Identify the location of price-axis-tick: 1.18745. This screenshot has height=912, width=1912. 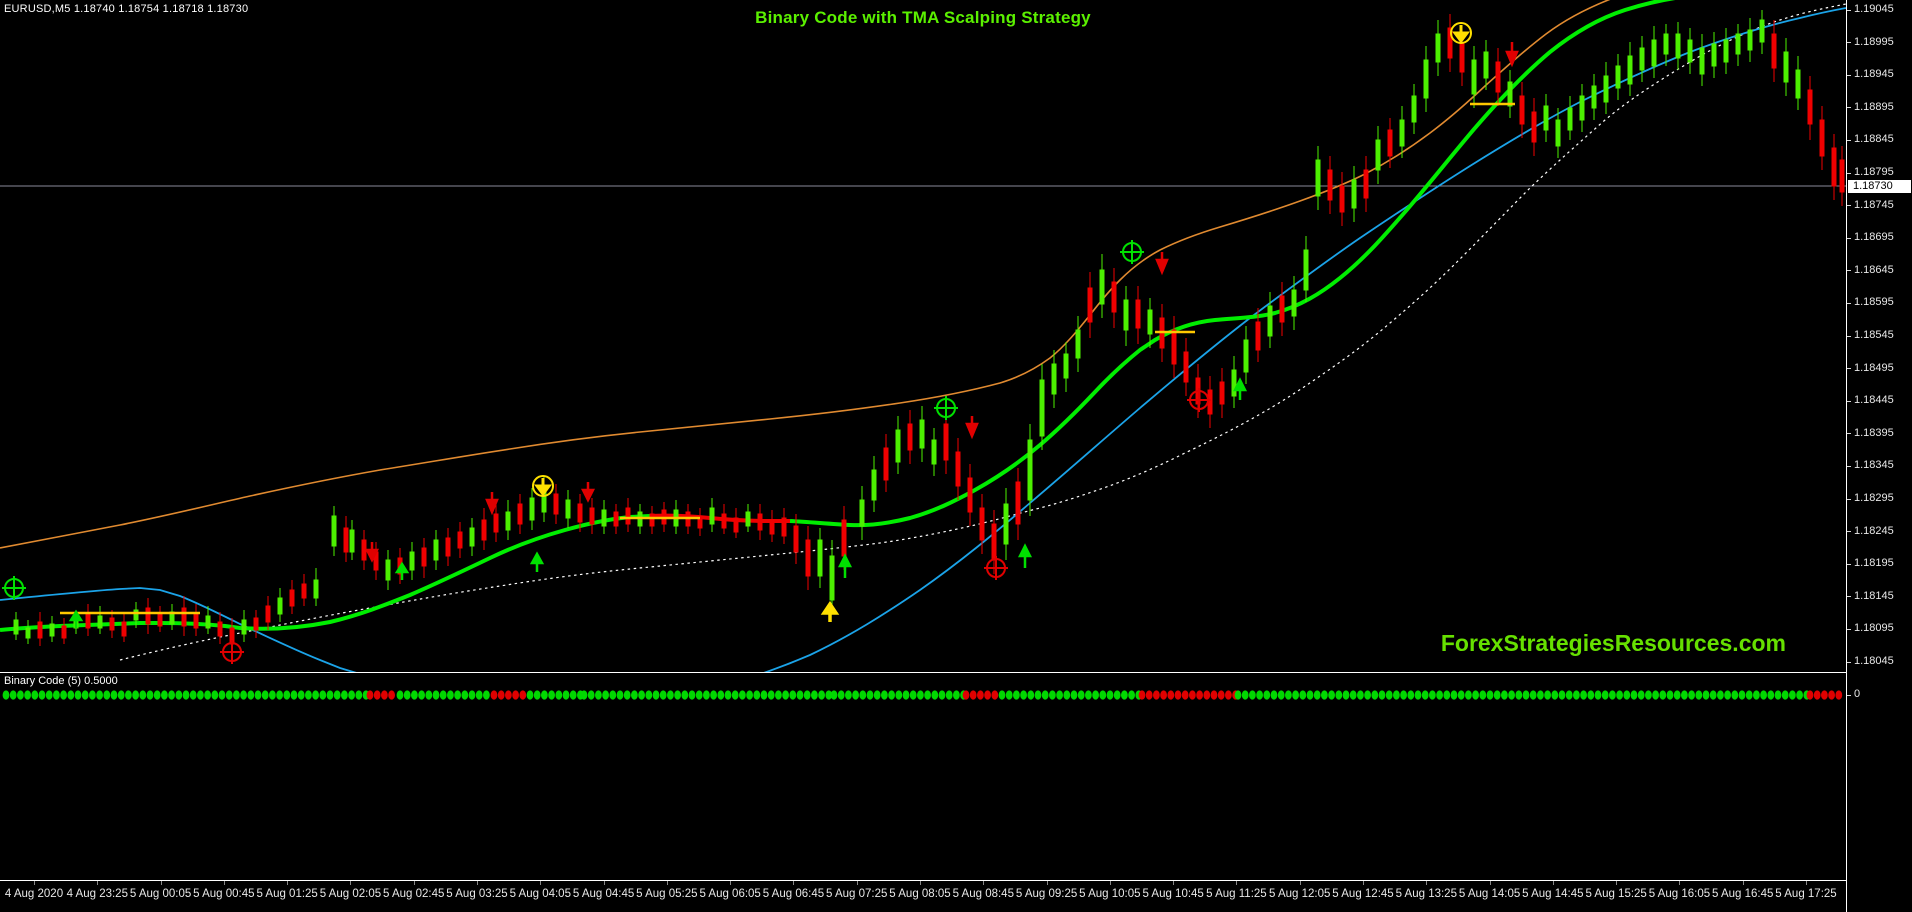
(1879, 205).